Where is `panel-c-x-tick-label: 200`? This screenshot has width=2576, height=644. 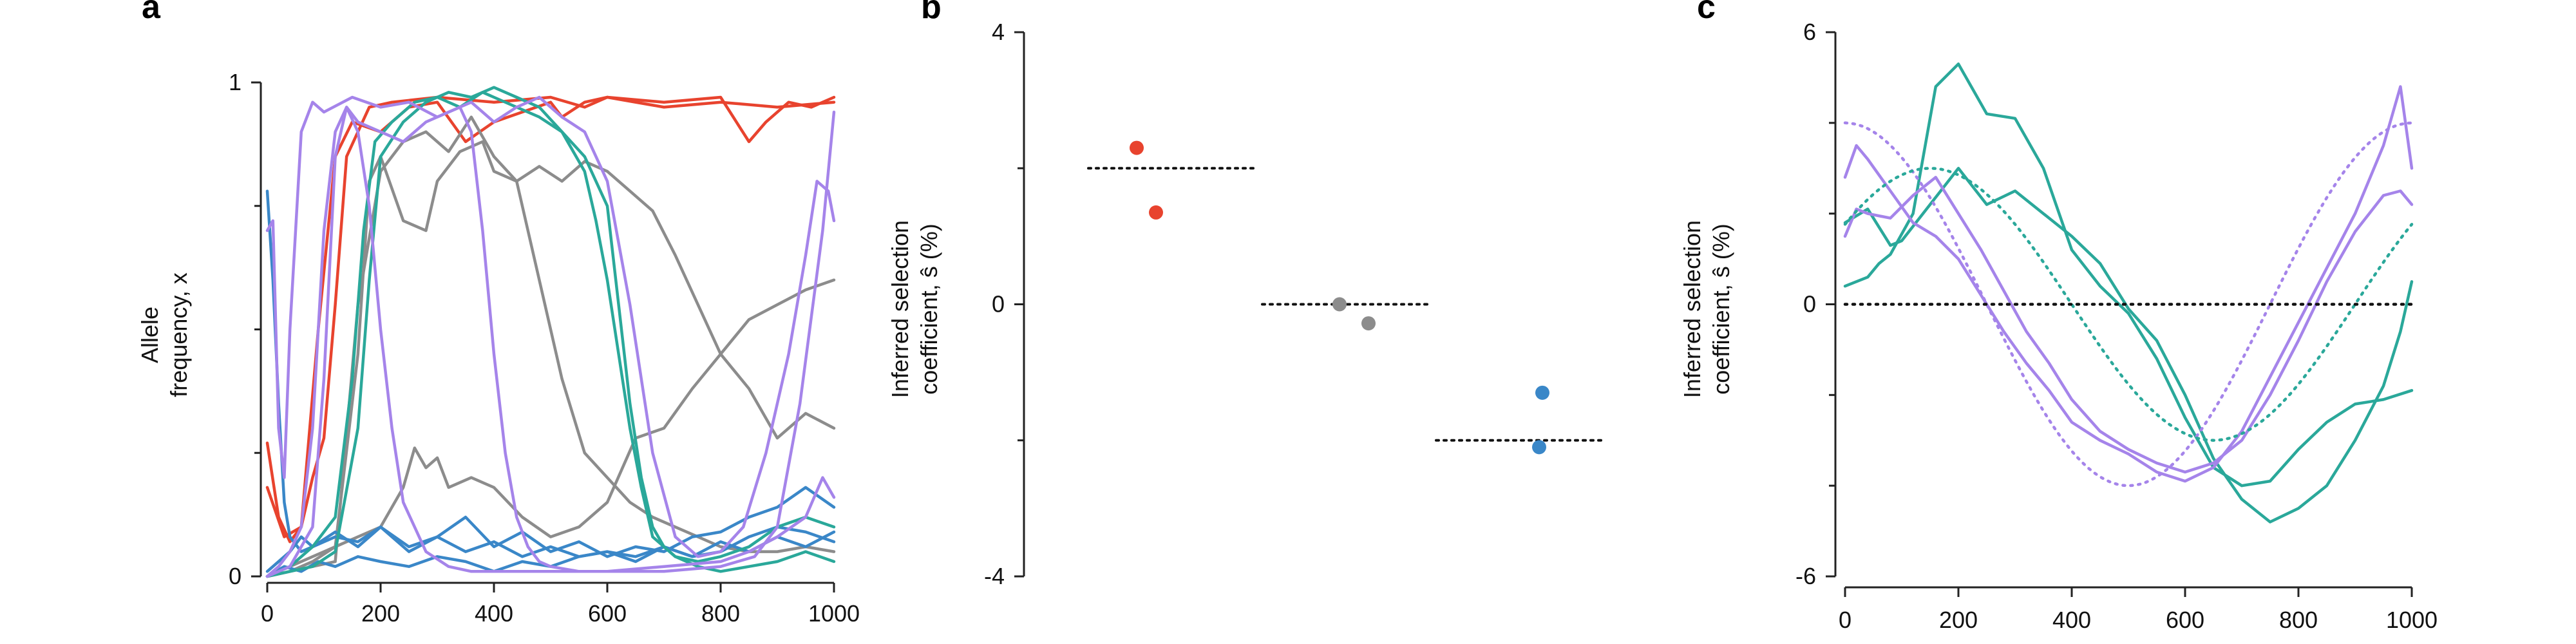 panel-c-x-tick-label: 200 is located at coordinates (1958, 620).